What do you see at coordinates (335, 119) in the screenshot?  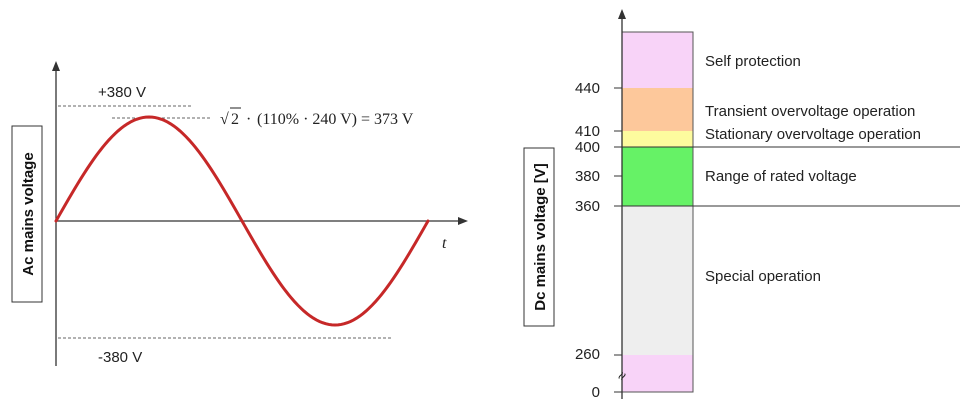 I see `formula-expression: (110% · 240 V) = 373 V` at bounding box center [335, 119].